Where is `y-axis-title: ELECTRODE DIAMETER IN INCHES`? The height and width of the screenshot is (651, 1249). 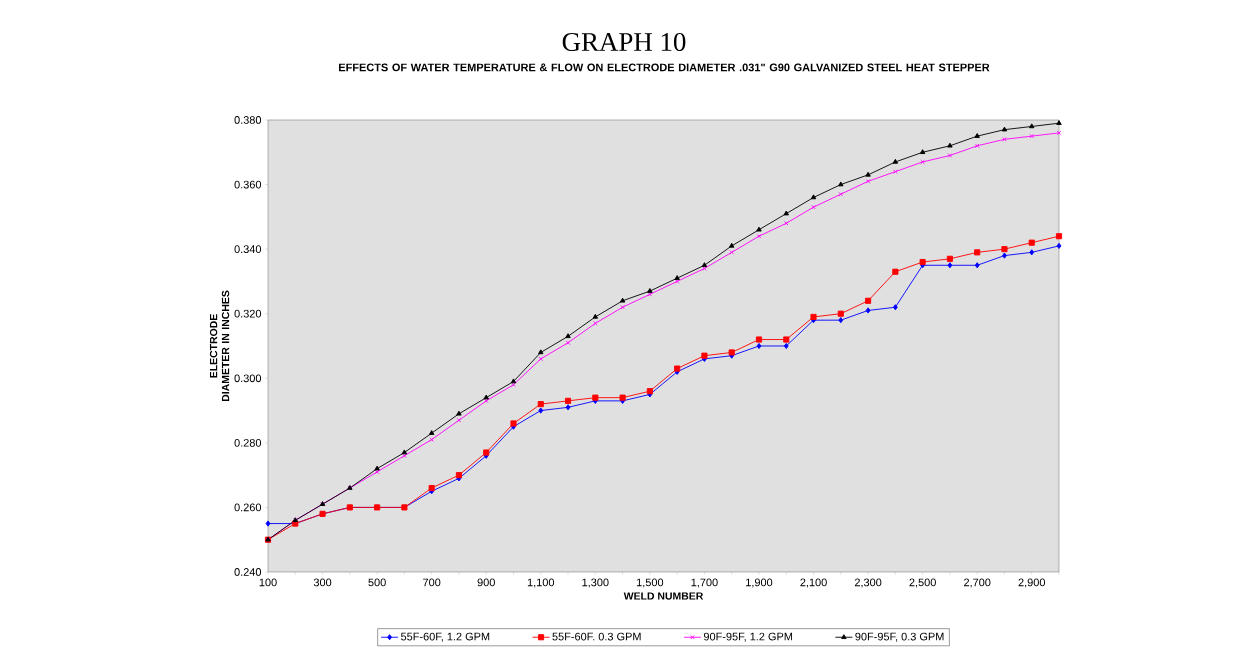
y-axis-title: ELECTRODE DIAMETER IN INCHES is located at coordinates (219, 346).